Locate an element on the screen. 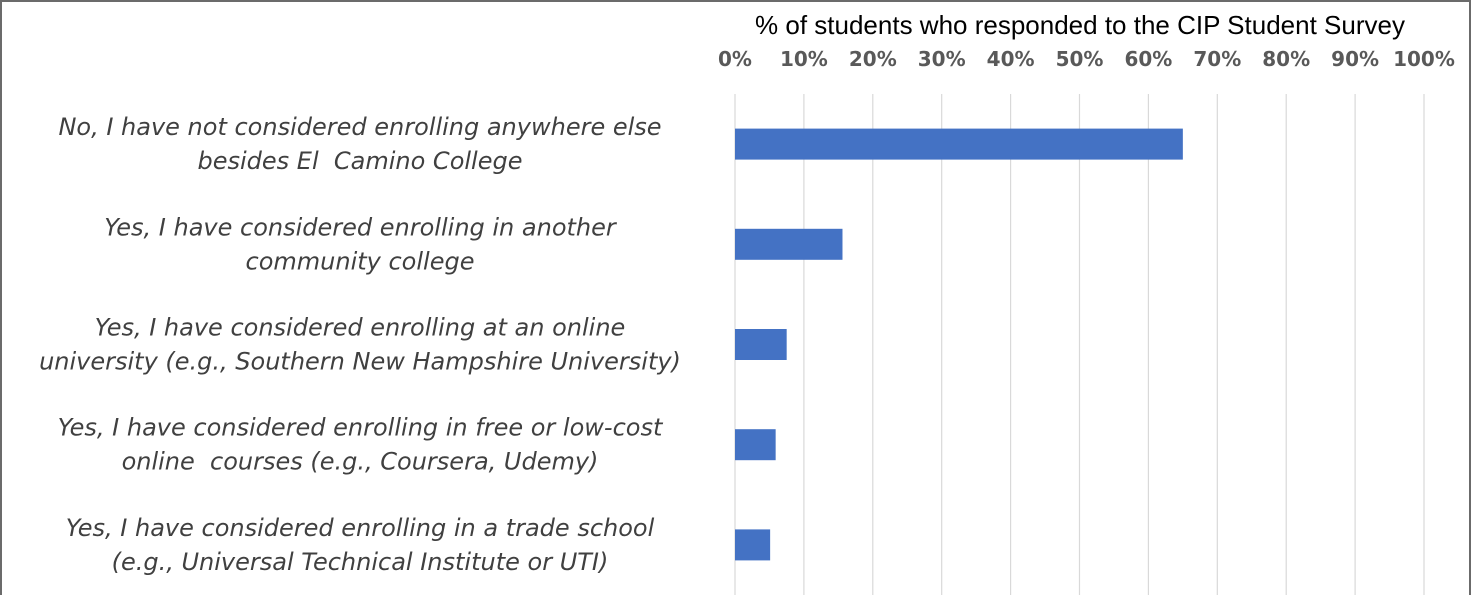  x-tick-label: 50% is located at coordinates (1080, 59).